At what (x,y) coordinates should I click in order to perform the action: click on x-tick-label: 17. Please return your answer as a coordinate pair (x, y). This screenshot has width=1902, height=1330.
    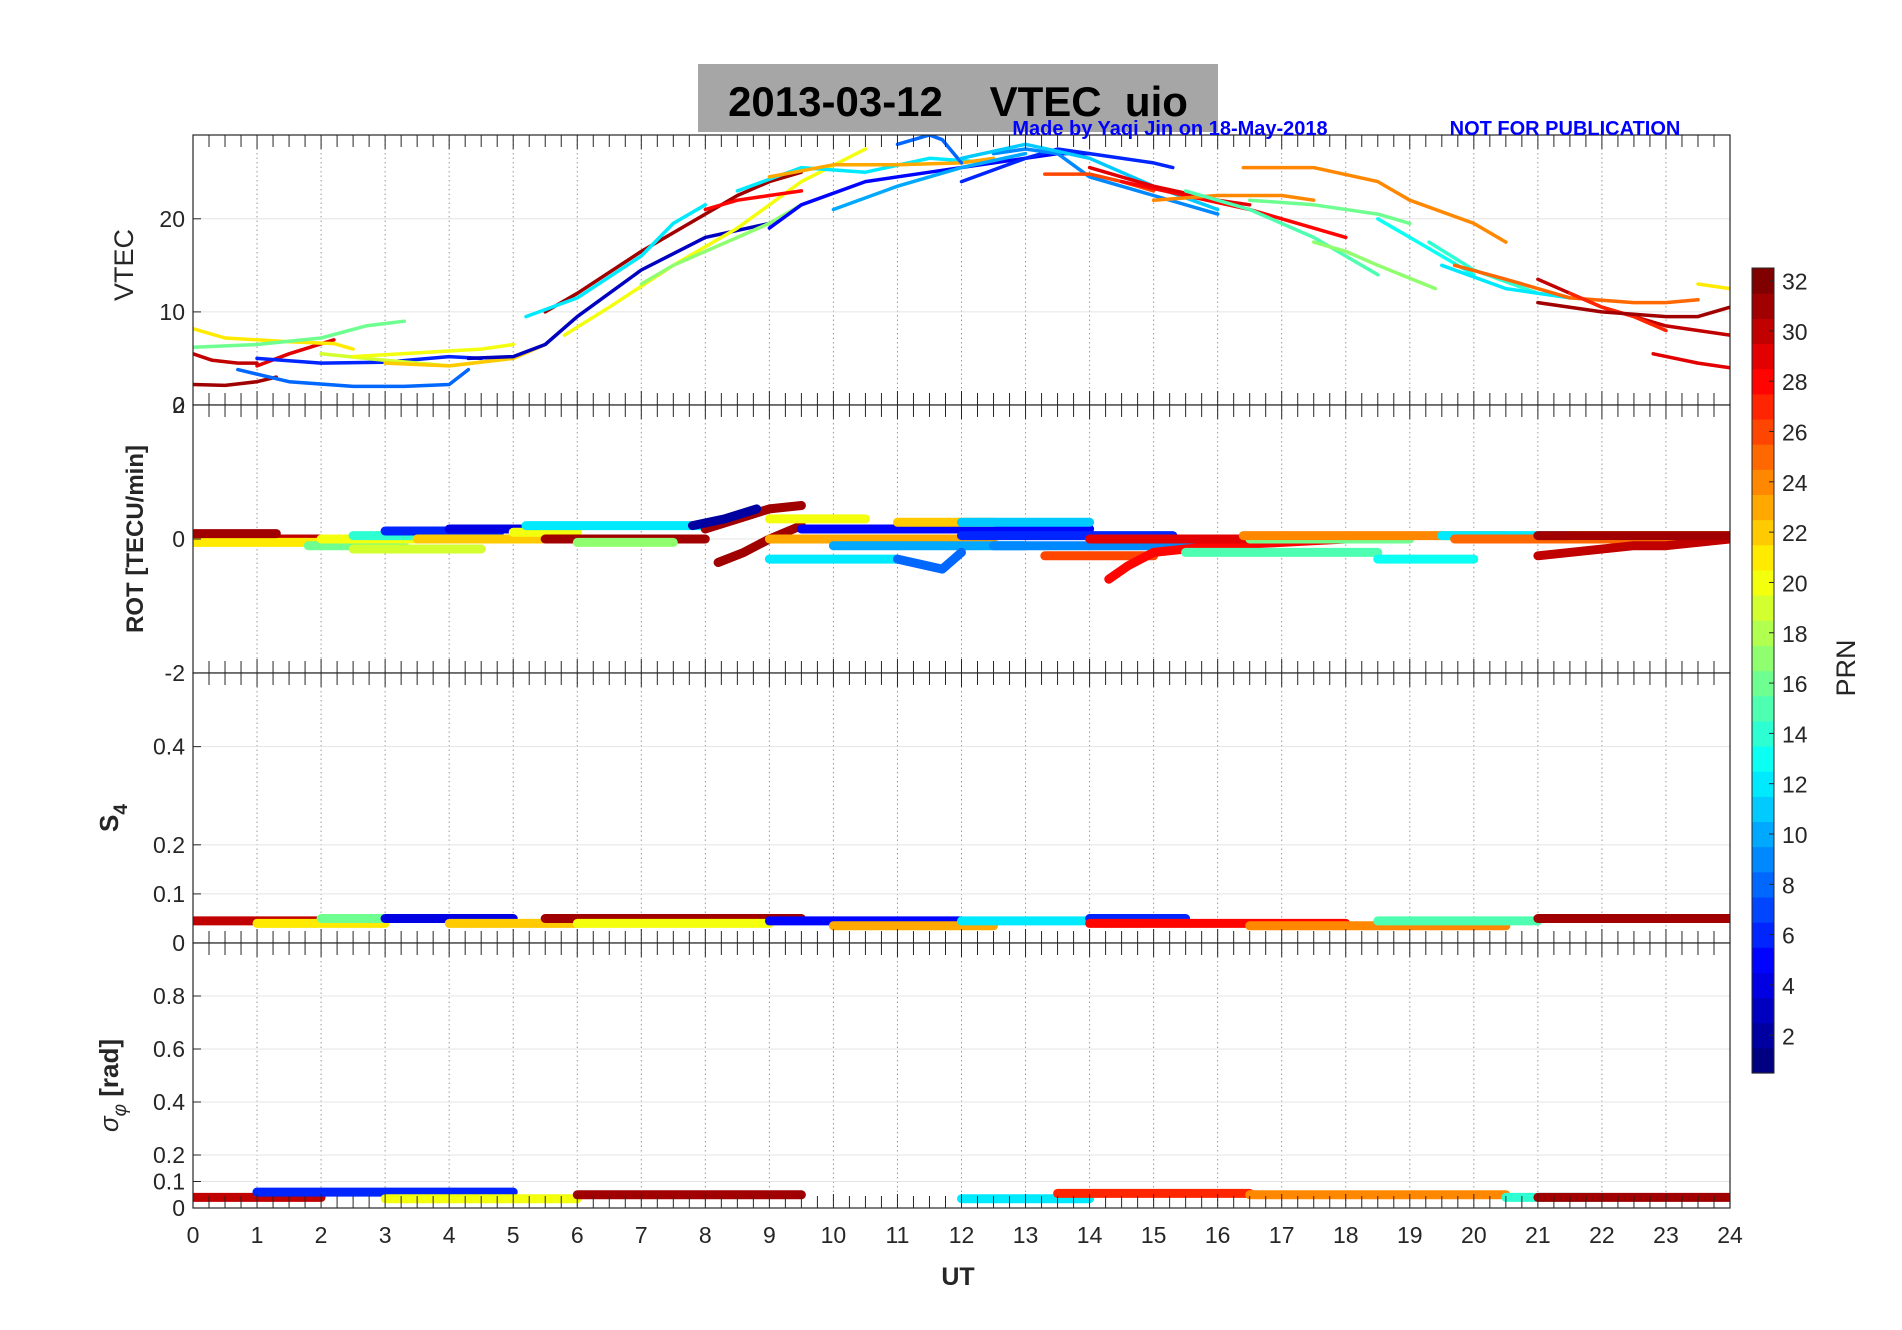
    Looking at the image, I should click on (1282, 1235).